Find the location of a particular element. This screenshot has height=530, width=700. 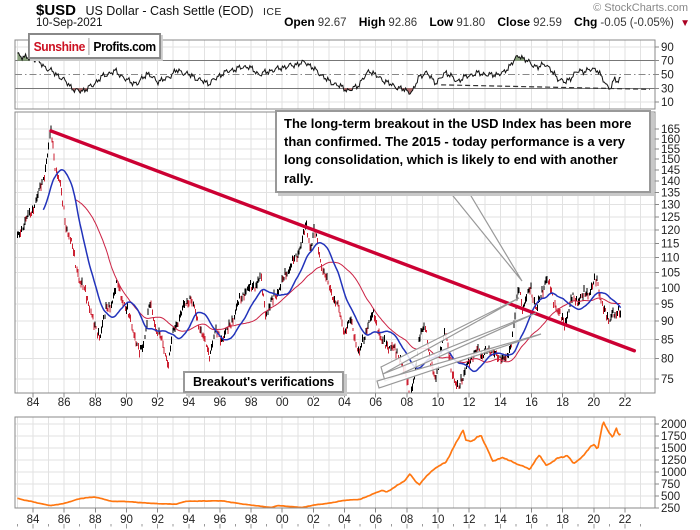

gold-line is located at coordinates (319, 464).